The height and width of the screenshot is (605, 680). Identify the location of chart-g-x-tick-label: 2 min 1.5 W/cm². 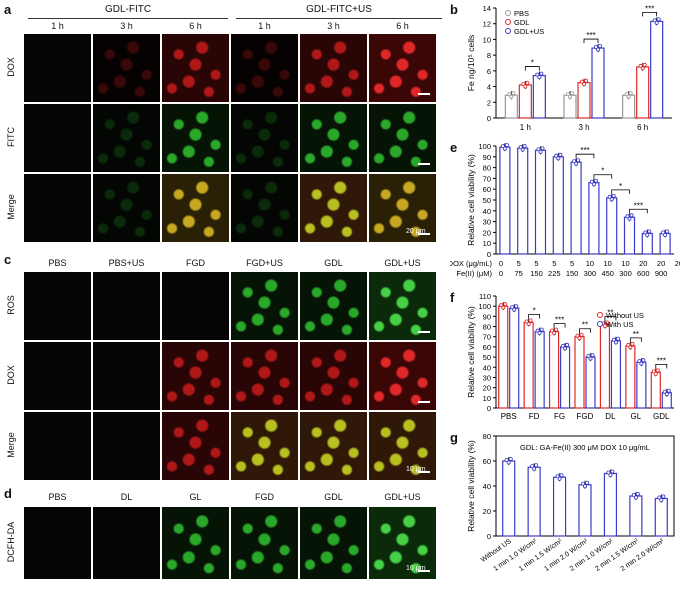
(617, 555).